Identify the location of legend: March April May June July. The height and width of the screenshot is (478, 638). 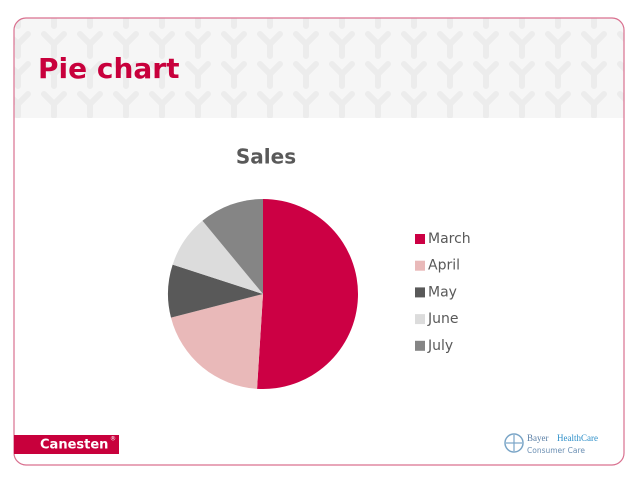
(443, 292).